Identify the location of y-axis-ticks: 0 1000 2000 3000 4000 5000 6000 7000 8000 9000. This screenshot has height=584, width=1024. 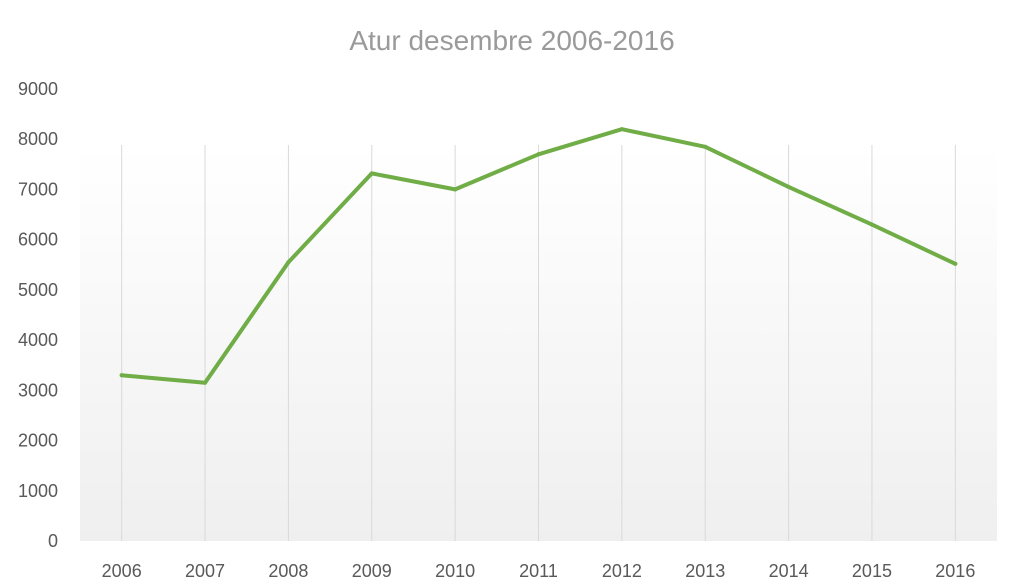
(38, 315).